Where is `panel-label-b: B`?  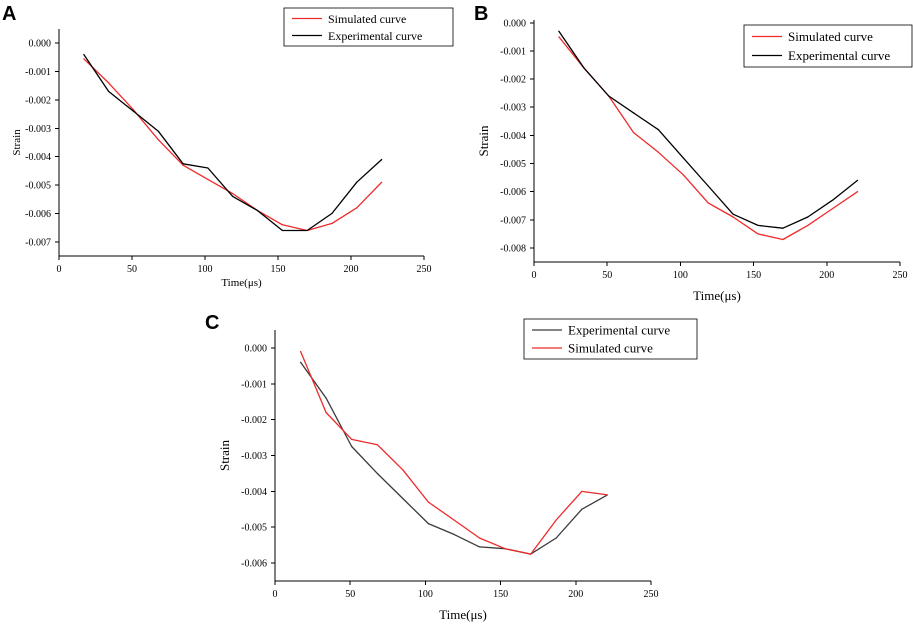
panel-label-b: B is located at coordinates (481, 14).